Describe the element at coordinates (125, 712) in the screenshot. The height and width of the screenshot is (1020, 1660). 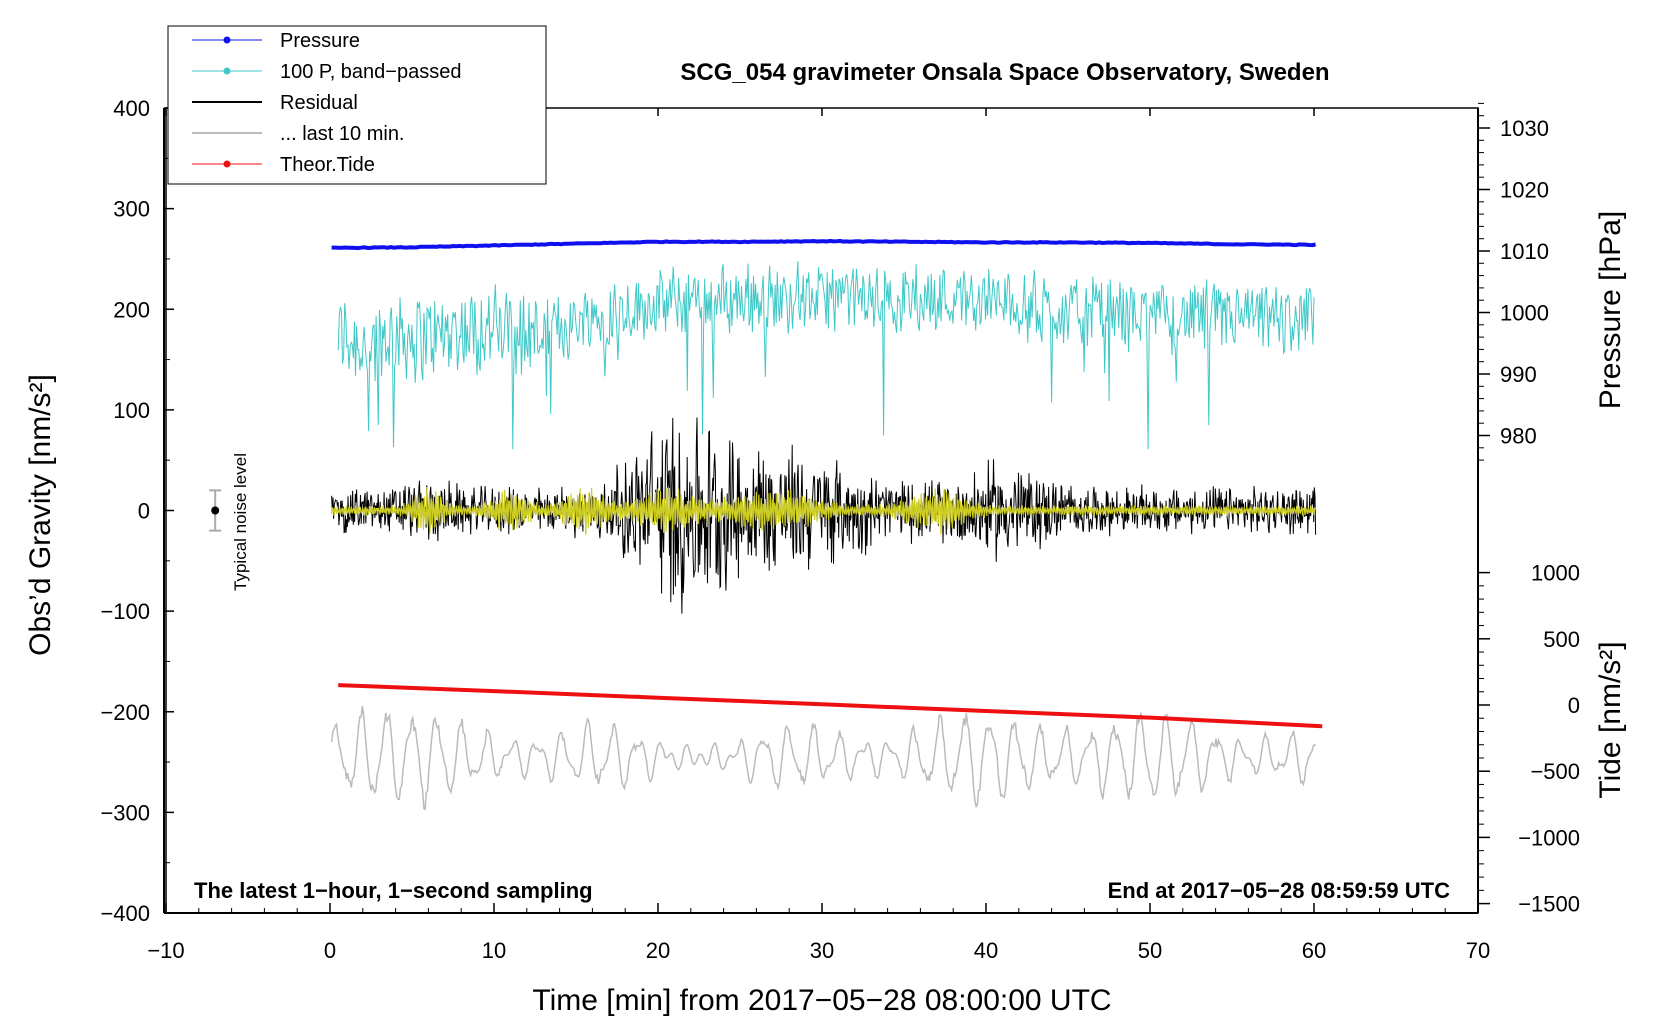
I see `y-tick-label: −200` at that location.